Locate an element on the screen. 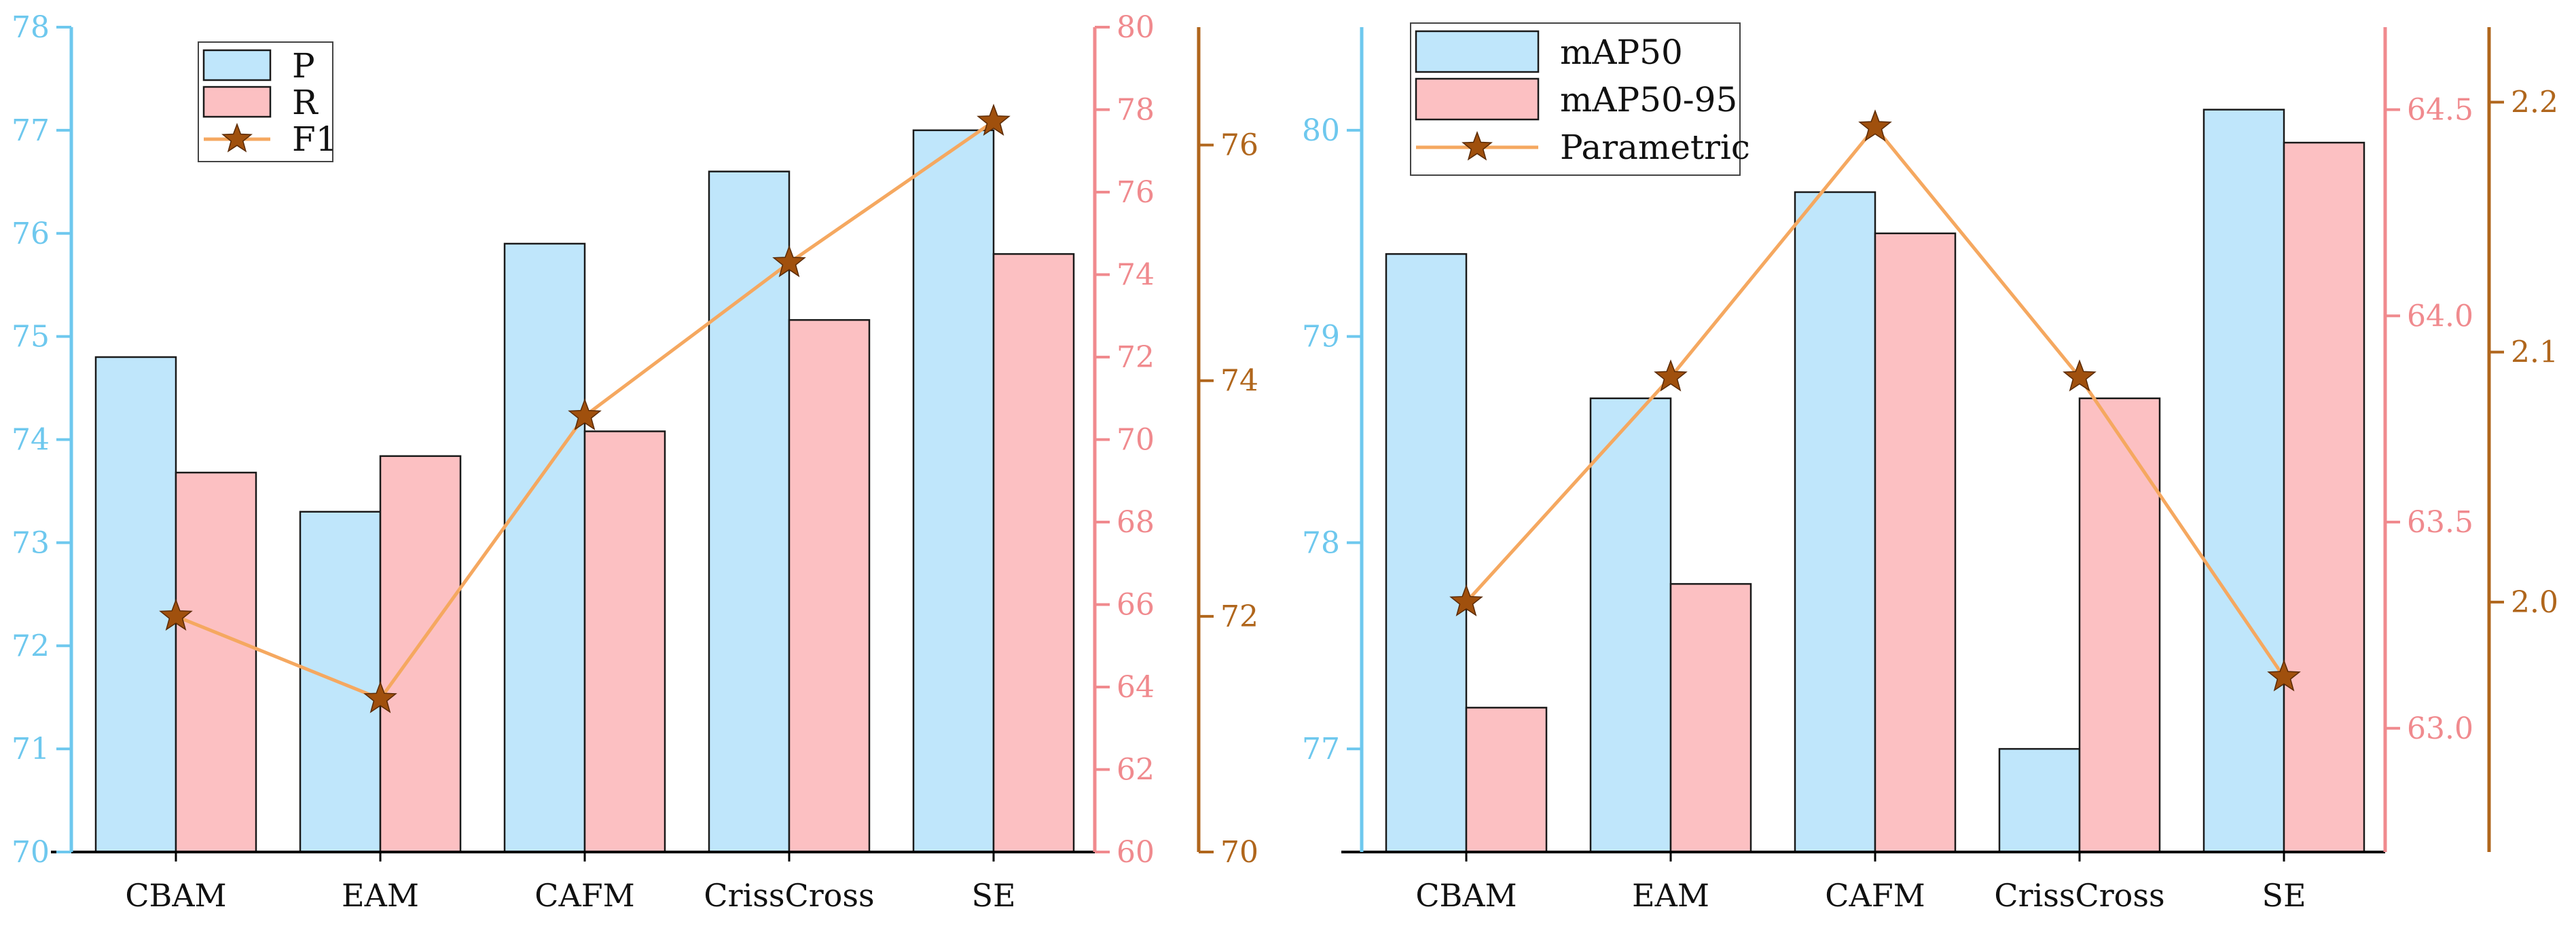  legend-label: P is located at coordinates (303, 66).